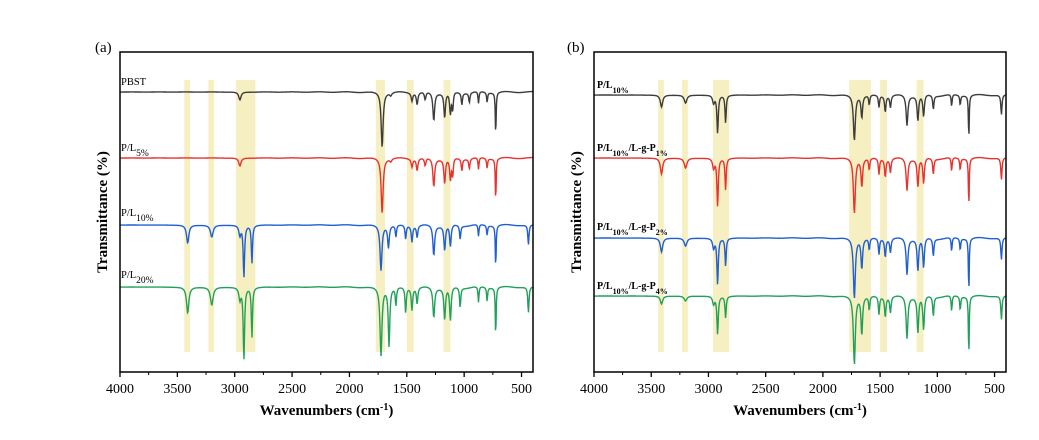  Describe the element at coordinates (137, 278) in the screenshot. I see `series-label: P/L20%` at that location.